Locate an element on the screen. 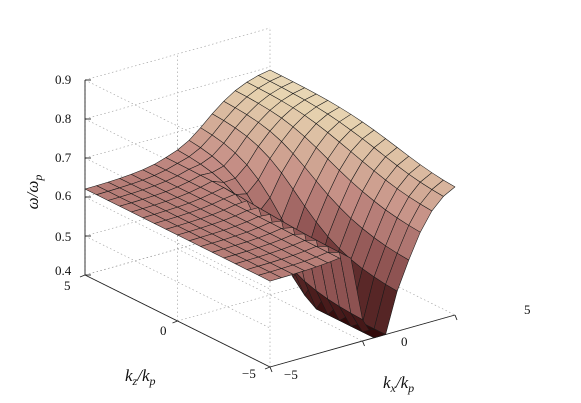  kz-tick-label: −5 is located at coordinates (249, 373).